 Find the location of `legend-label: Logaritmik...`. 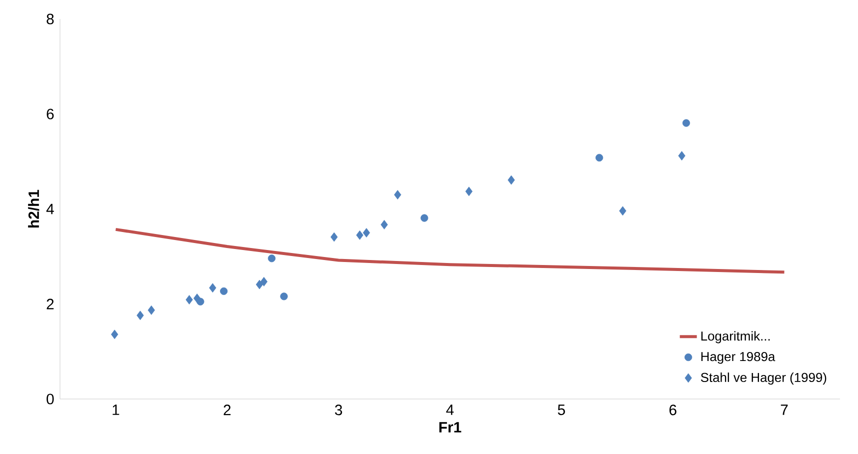

legend-label: Logaritmik... is located at coordinates (735, 337).